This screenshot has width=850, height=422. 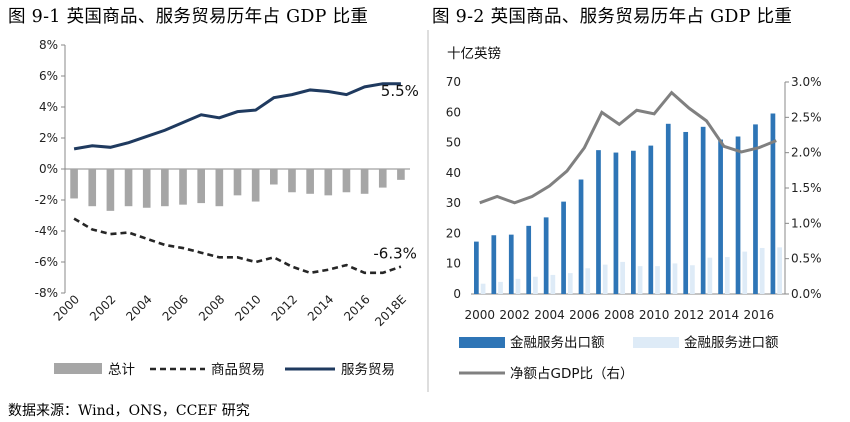 I want to click on bar-total-2006, so click(x=183, y=187).